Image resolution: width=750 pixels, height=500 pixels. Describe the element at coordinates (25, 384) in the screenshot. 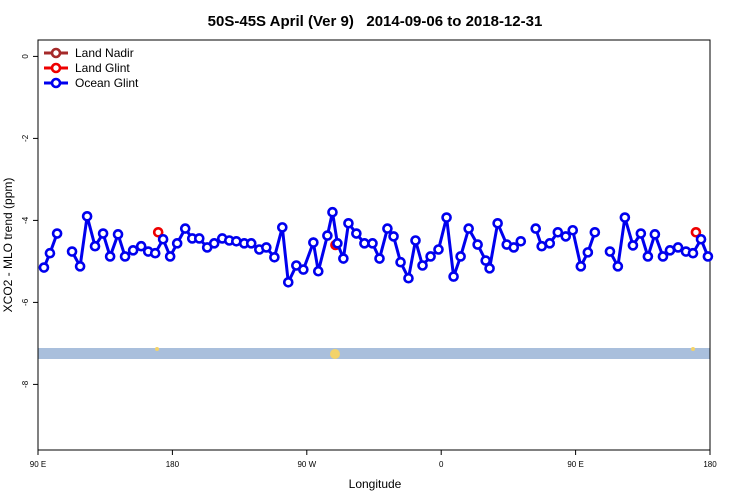

I see `y-tick-label: -8` at that location.